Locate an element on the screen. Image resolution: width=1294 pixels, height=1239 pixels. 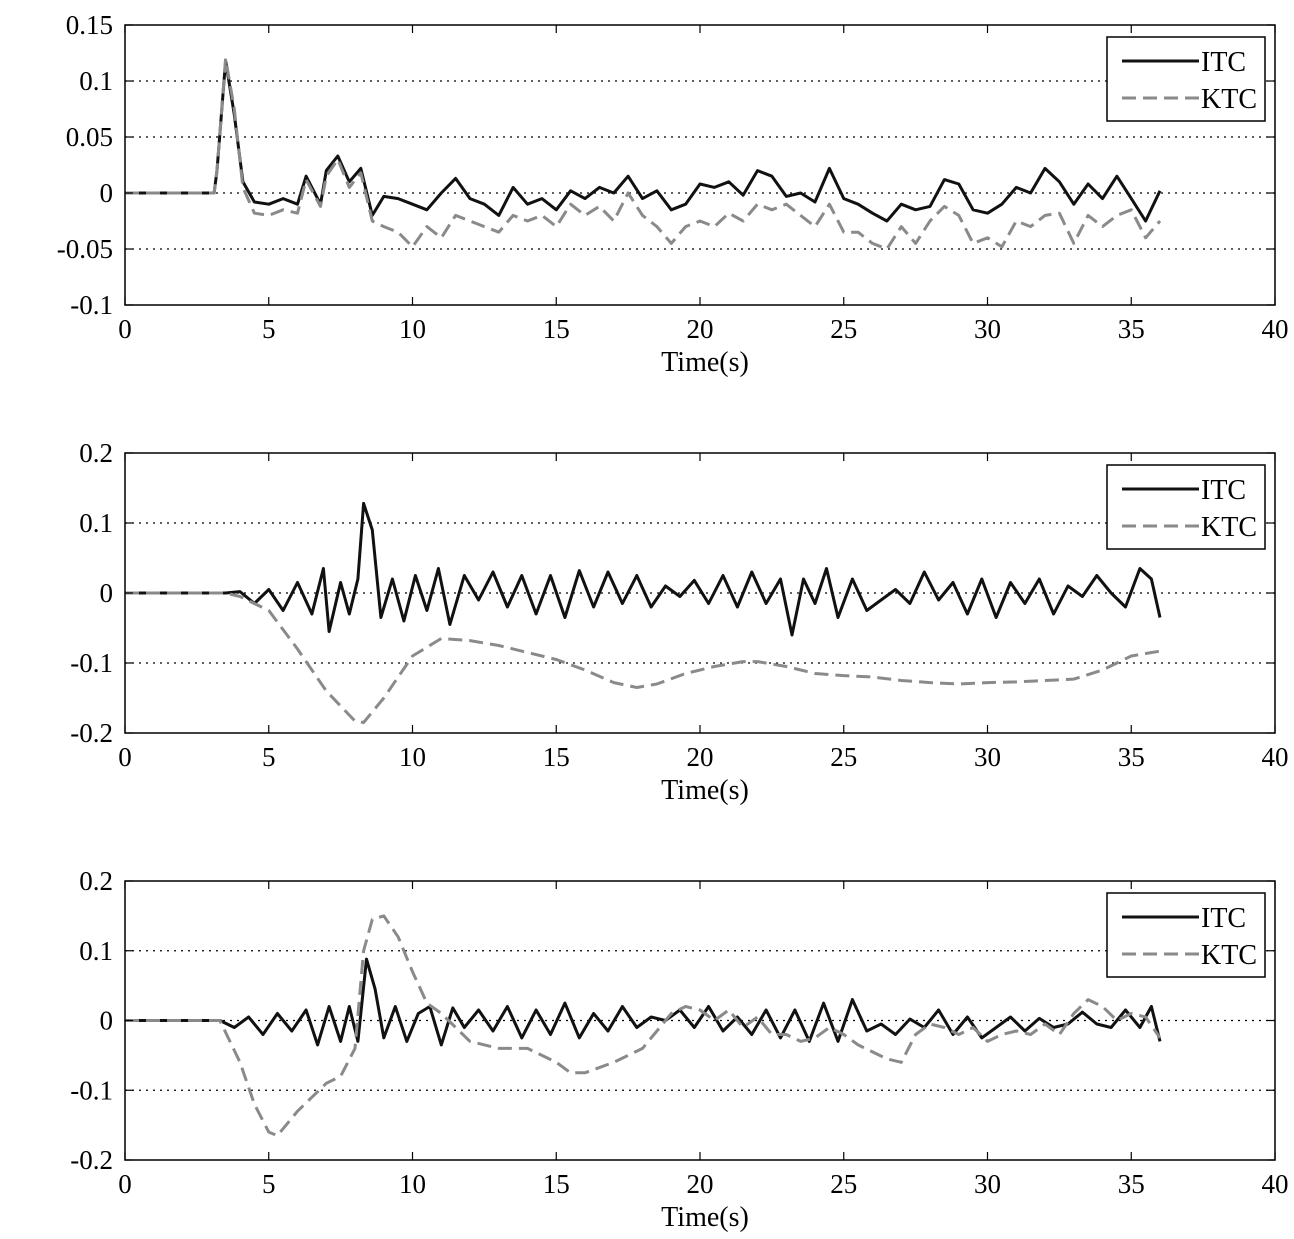
y-tick-label: 0.15 is located at coordinates (89, 25).